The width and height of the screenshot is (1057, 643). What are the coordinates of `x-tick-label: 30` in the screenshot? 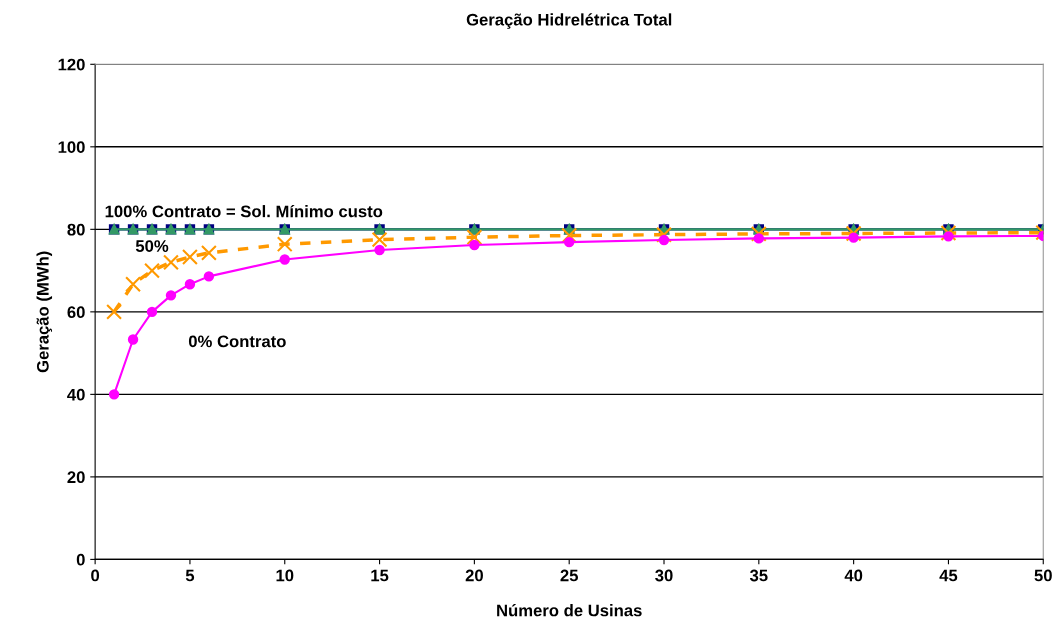 It's located at (664, 575).